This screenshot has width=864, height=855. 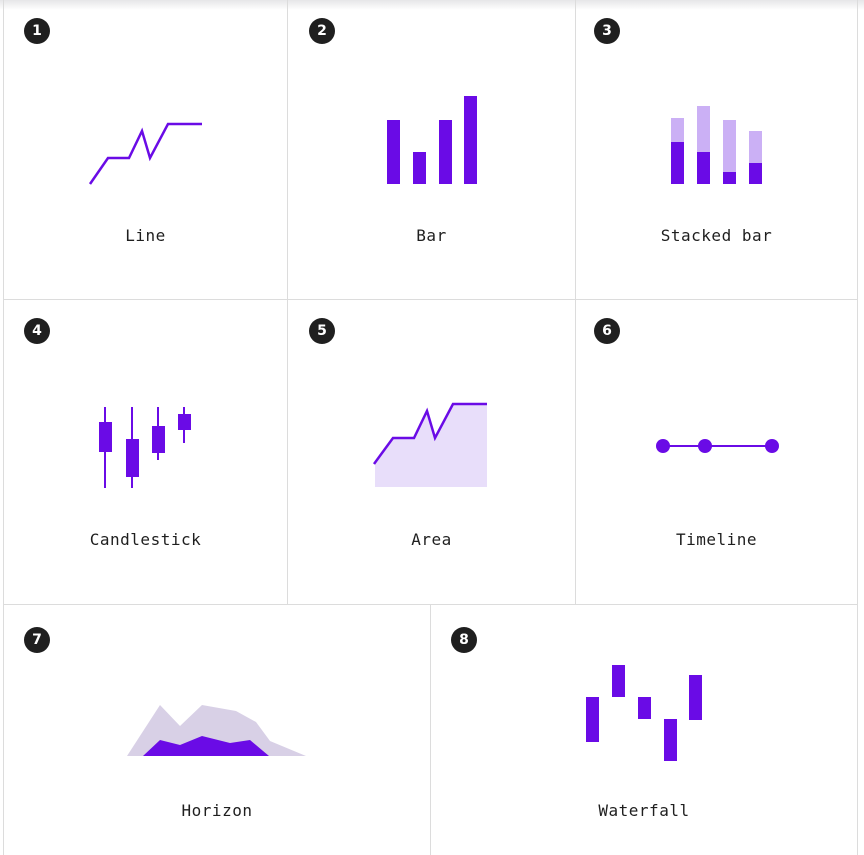 I want to click on card-label: Stacked bar, so click(x=716, y=235).